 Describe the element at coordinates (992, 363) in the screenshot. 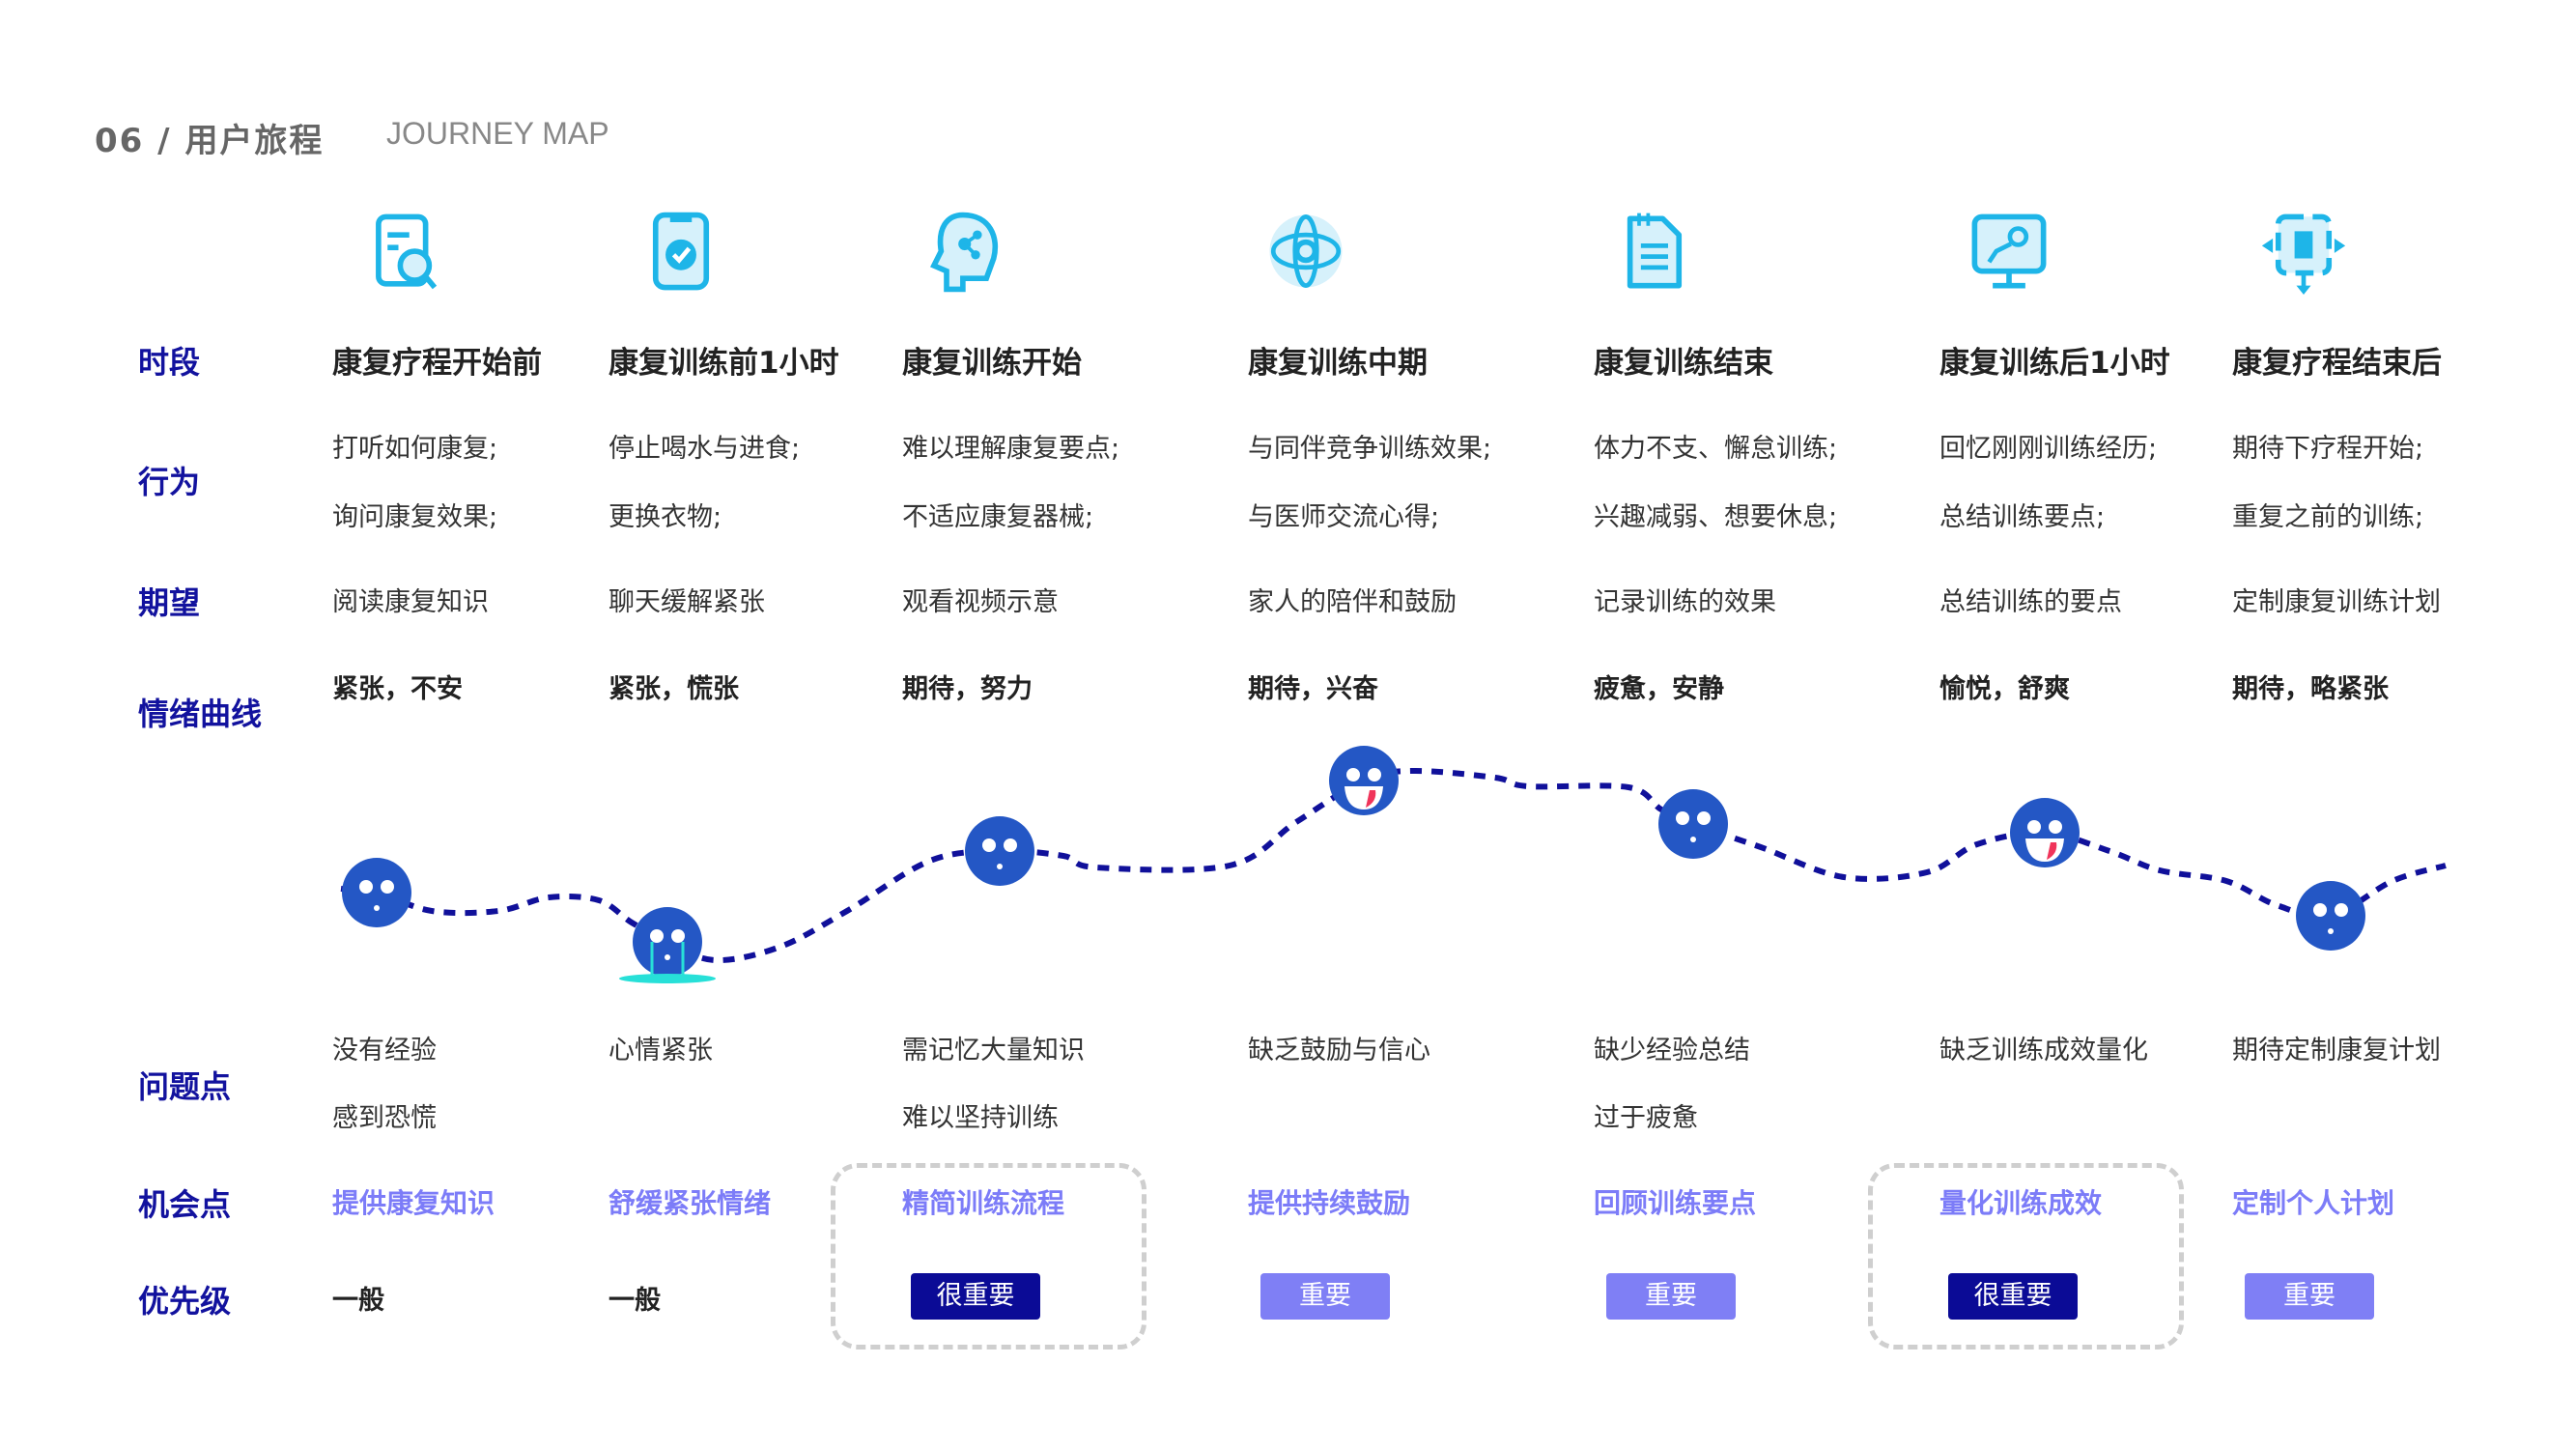

I see `stage-name: 康复训练开始` at that location.